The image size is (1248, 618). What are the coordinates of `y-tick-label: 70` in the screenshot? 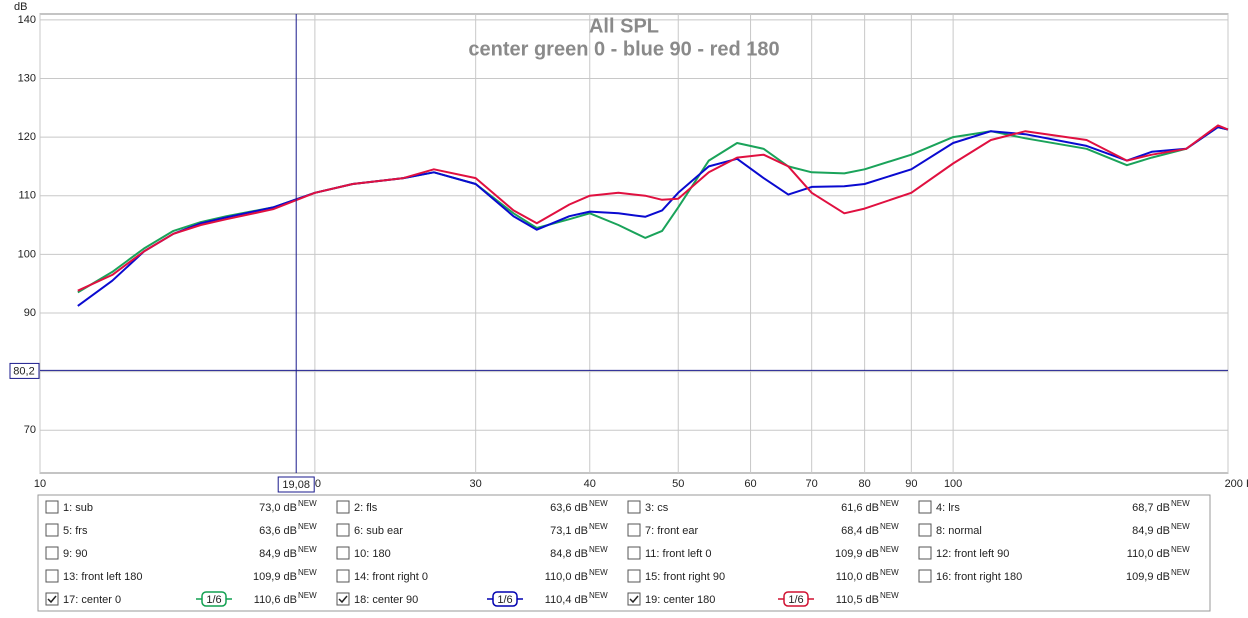 It's located at (30, 430).